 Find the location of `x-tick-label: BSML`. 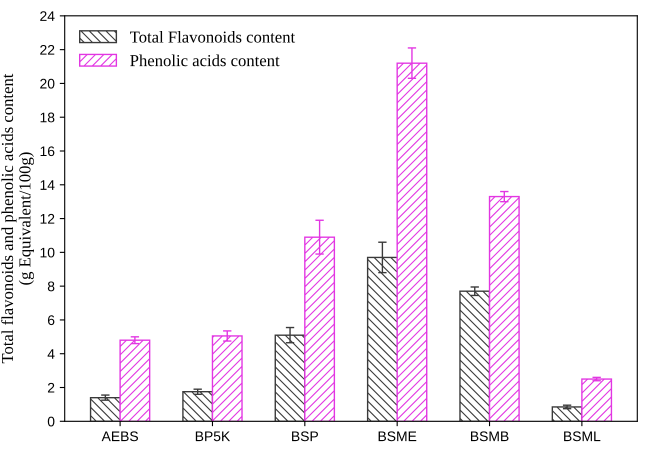

x-tick-label: BSML is located at coordinates (582, 436).